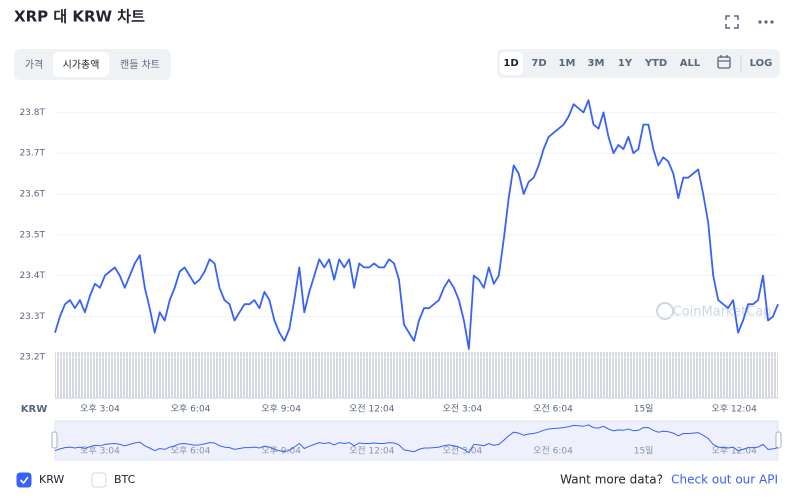 The width and height of the screenshot is (800, 499). What do you see at coordinates (51, 479) in the screenshot?
I see `legend-label: KRW` at bounding box center [51, 479].